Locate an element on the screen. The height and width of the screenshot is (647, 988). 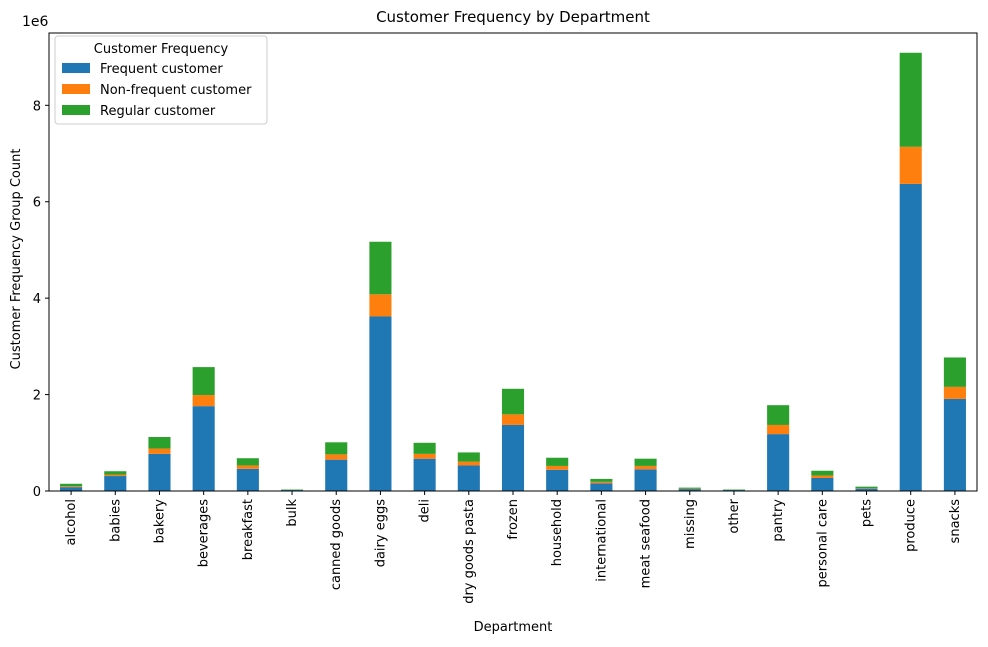
x-tick-label: household is located at coordinates (557, 532).